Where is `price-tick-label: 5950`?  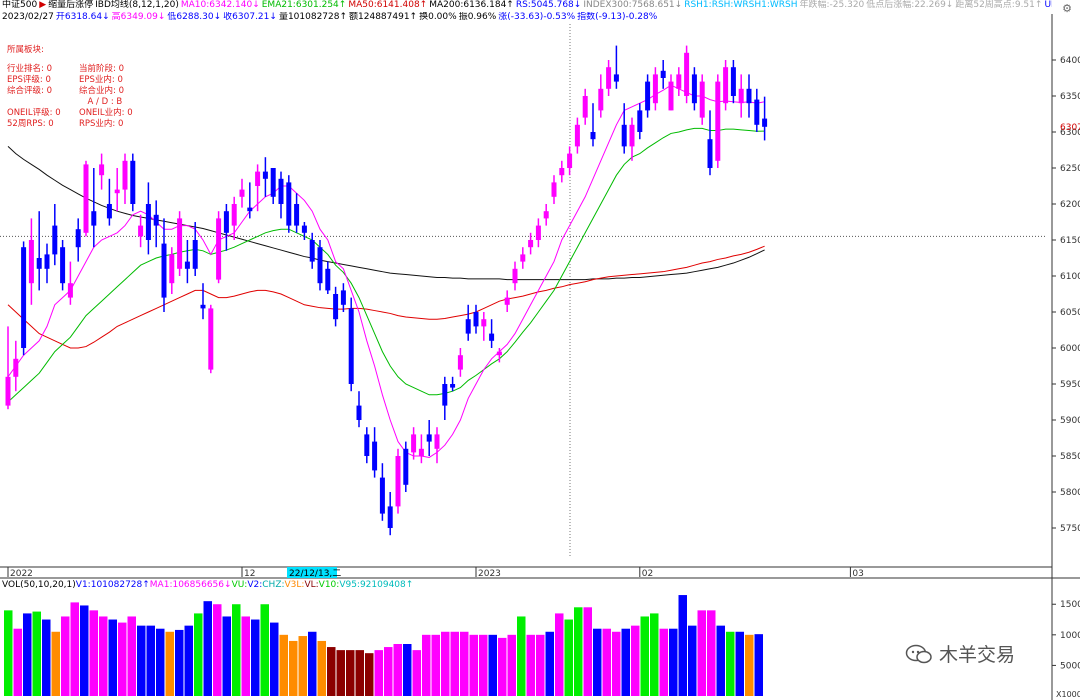
price-tick-label: 5950 is located at coordinates (1070, 385).